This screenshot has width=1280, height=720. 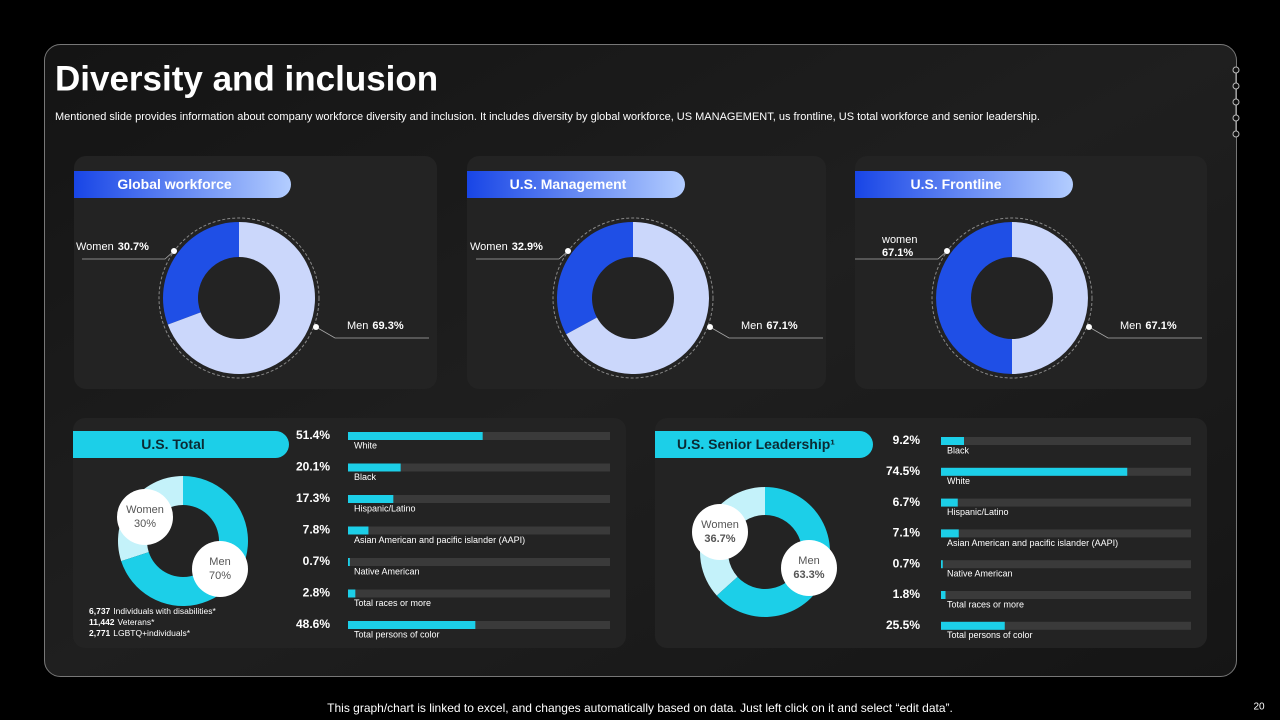 I want to click on panel-title: Global workforce, so click(x=174, y=184).